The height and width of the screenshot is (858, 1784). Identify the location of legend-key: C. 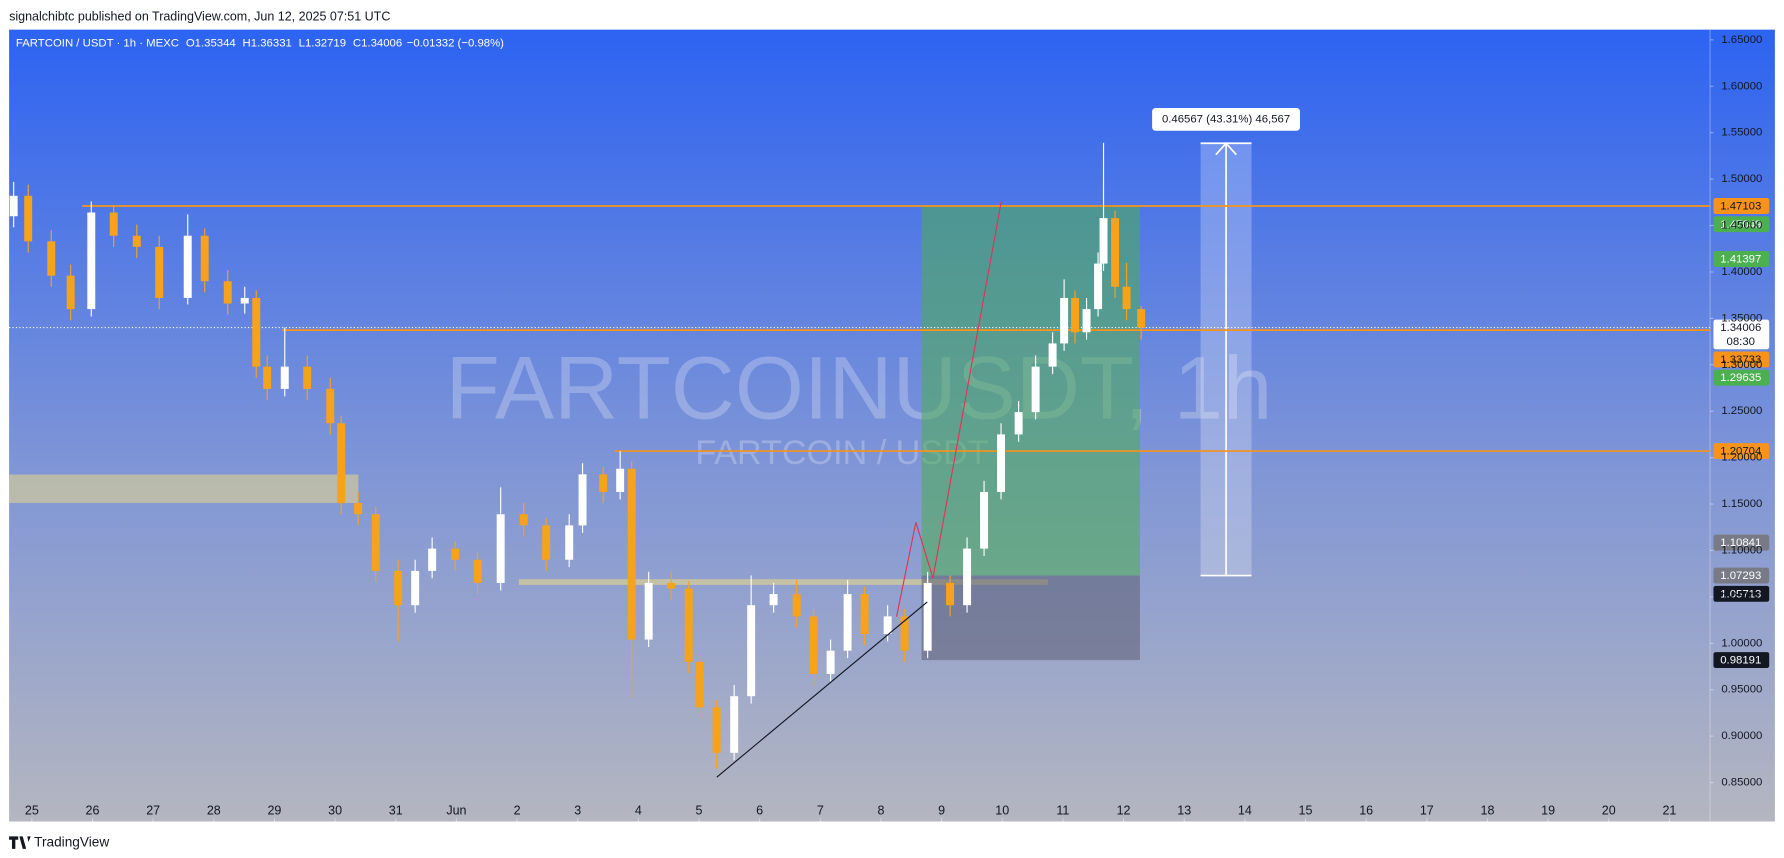
(357, 43).